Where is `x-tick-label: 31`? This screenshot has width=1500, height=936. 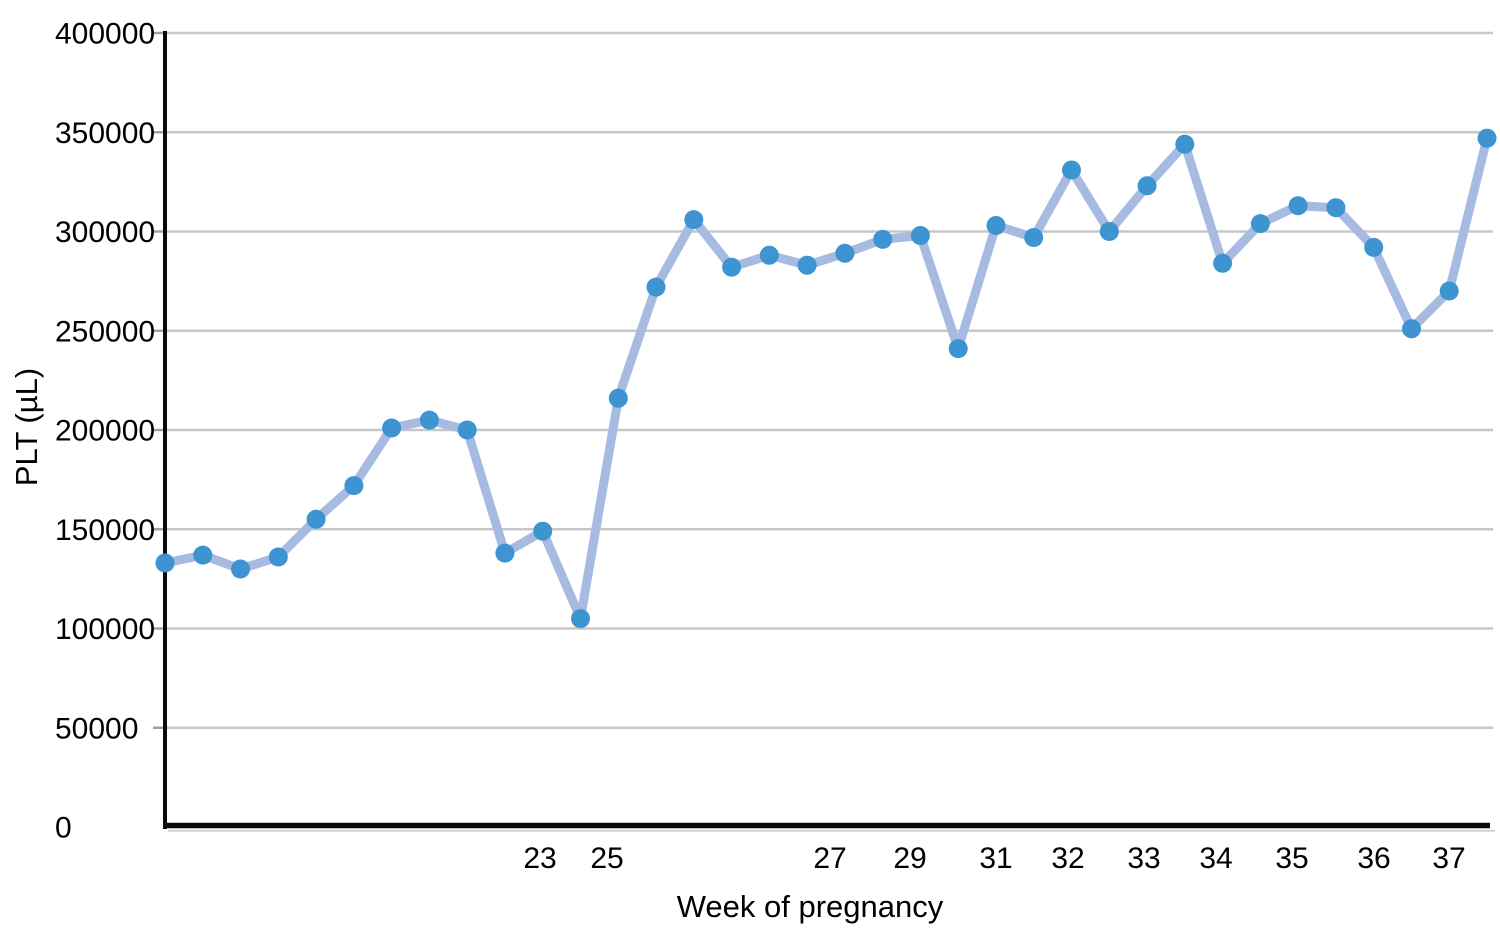
x-tick-label: 31 is located at coordinates (995, 858).